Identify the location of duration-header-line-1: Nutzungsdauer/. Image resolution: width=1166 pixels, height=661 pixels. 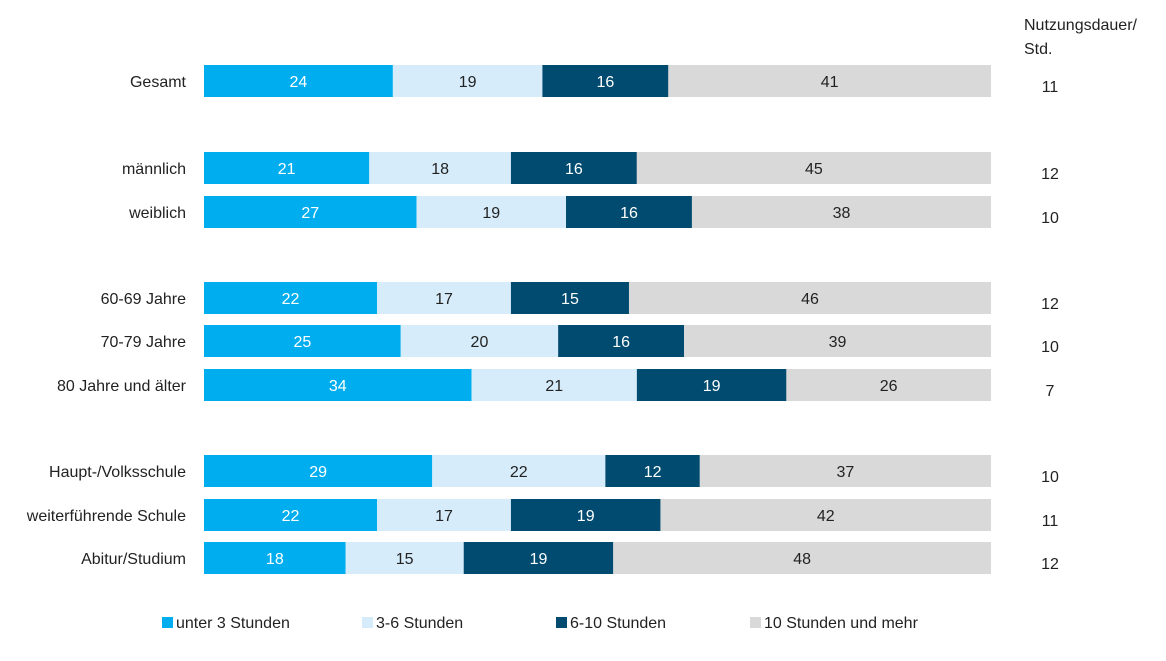
(1081, 25).